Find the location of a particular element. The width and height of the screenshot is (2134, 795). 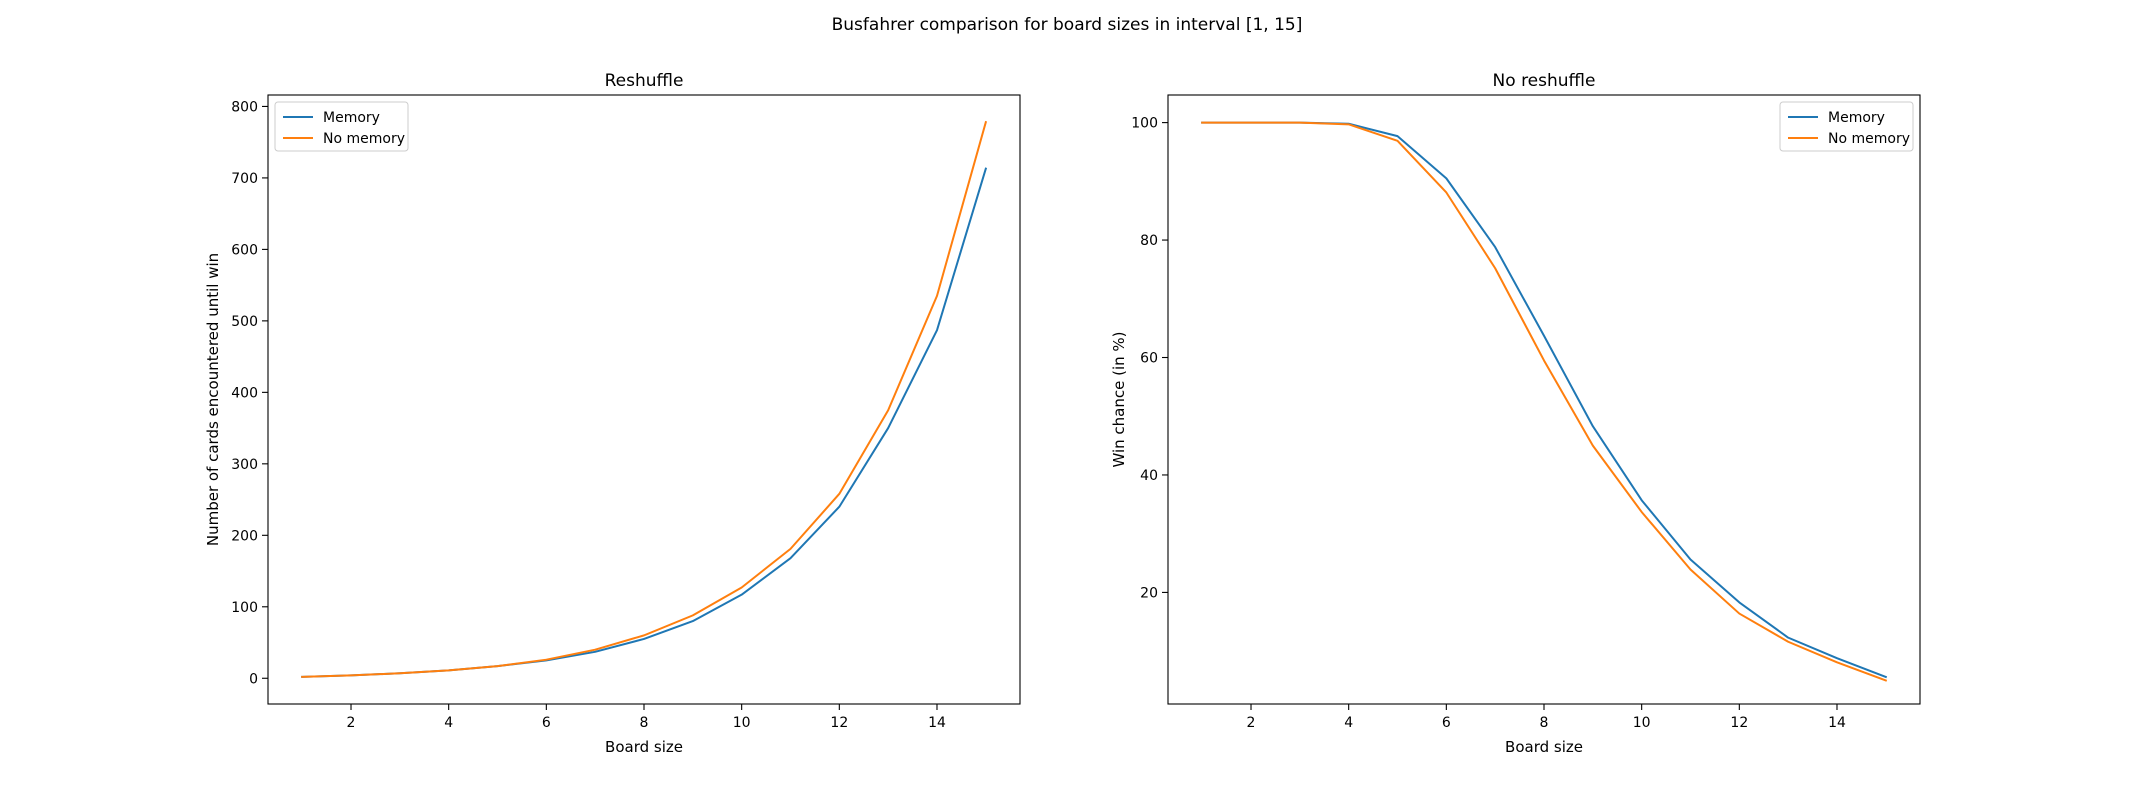

chart-title: Reshuffle is located at coordinates (644, 81).